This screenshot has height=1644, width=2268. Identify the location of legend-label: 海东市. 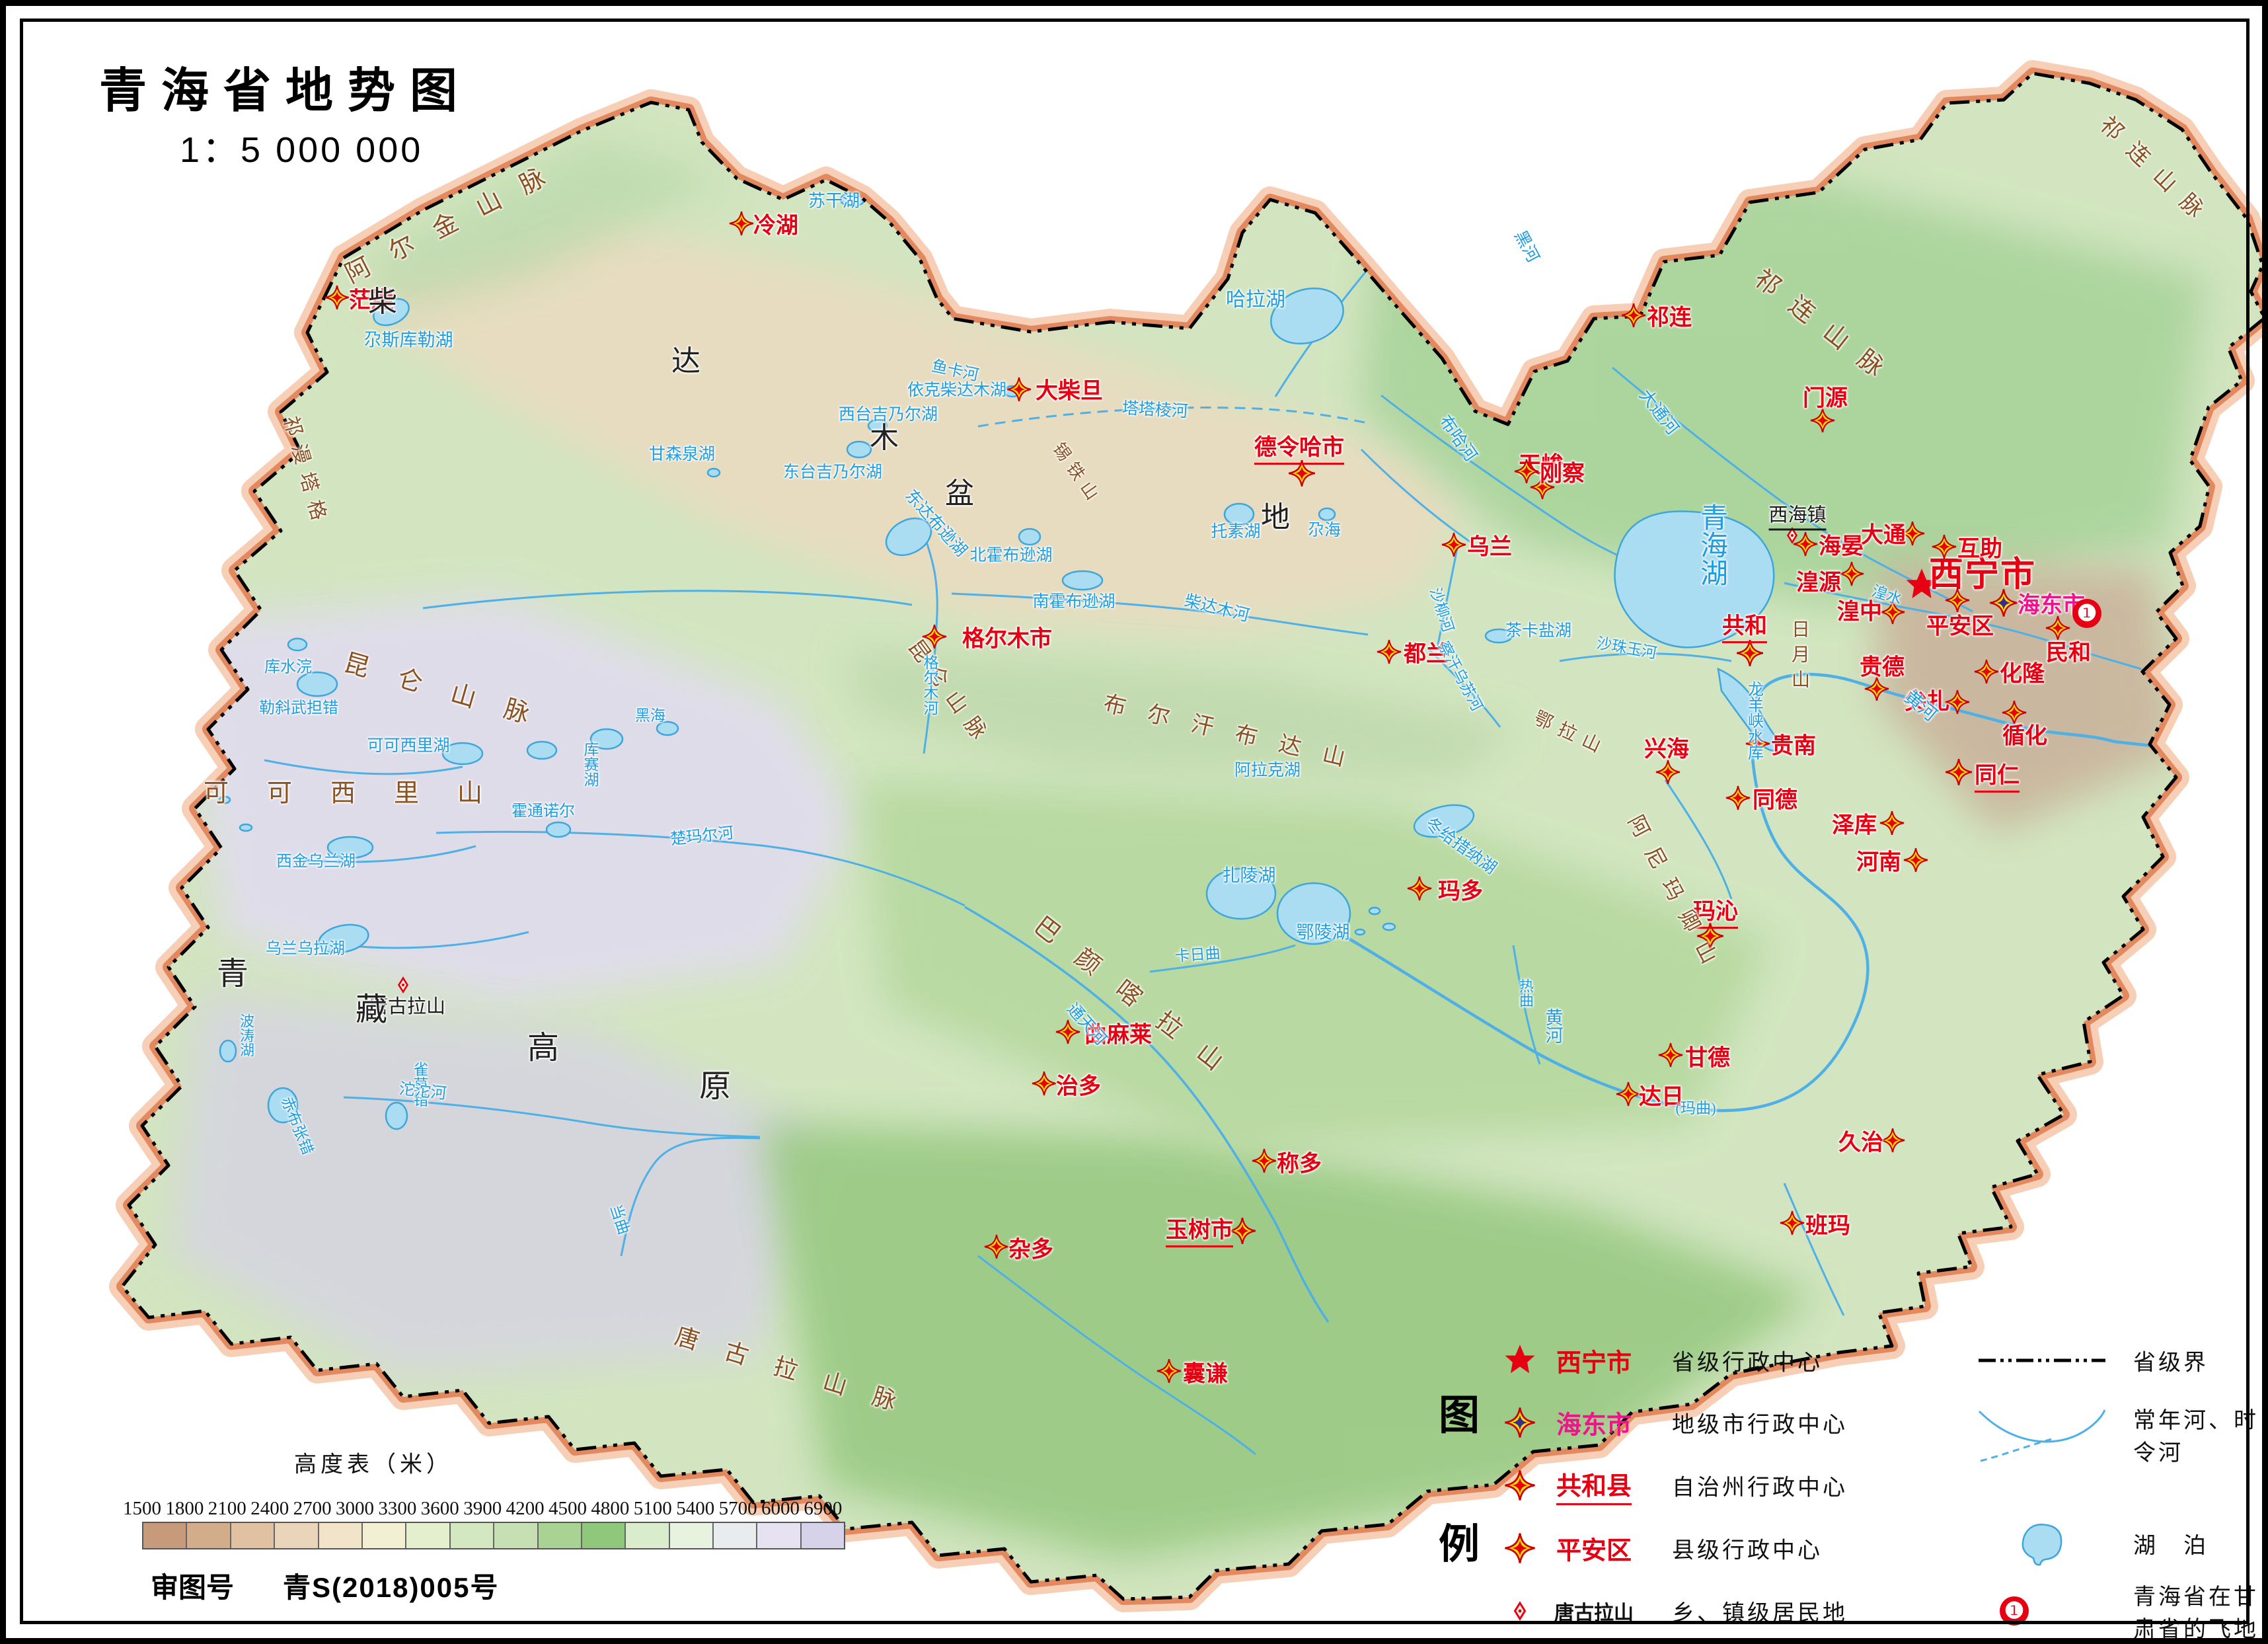
(1594, 1425).